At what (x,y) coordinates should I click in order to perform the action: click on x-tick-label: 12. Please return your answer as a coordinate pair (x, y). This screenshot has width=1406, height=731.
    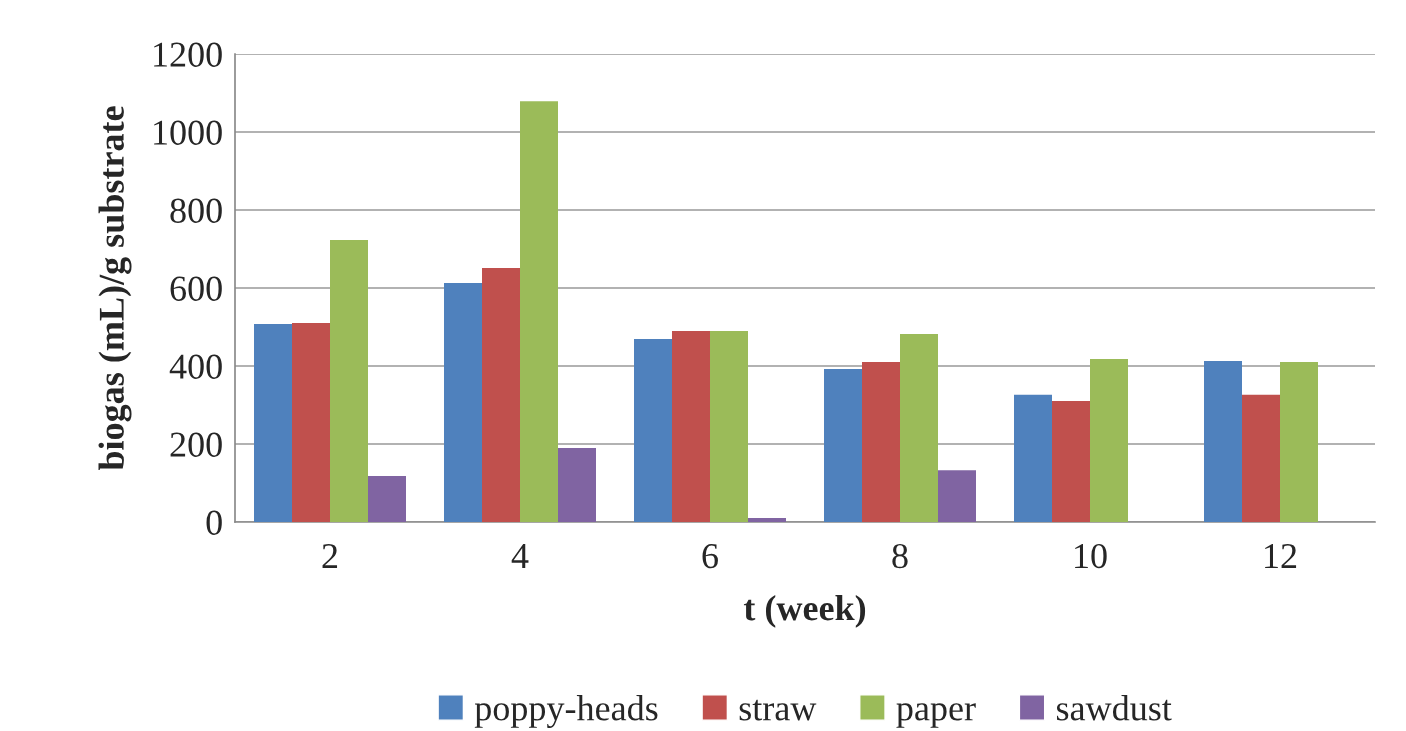
    Looking at the image, I should click on (1281, 555).